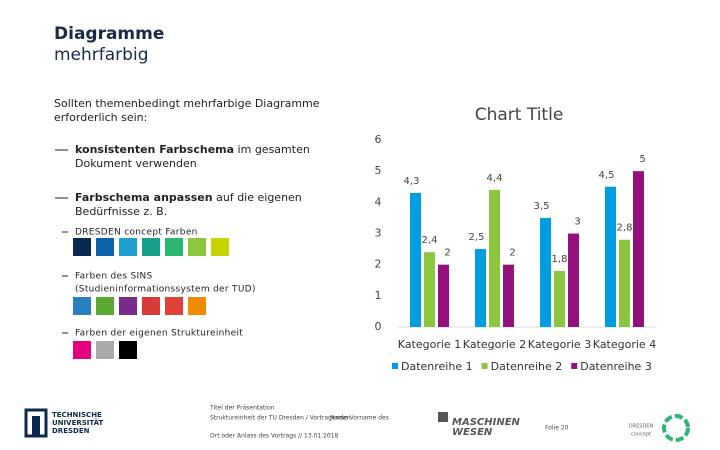  I want to click on bullet-text: Dokument verwenden, so click(136, 163).